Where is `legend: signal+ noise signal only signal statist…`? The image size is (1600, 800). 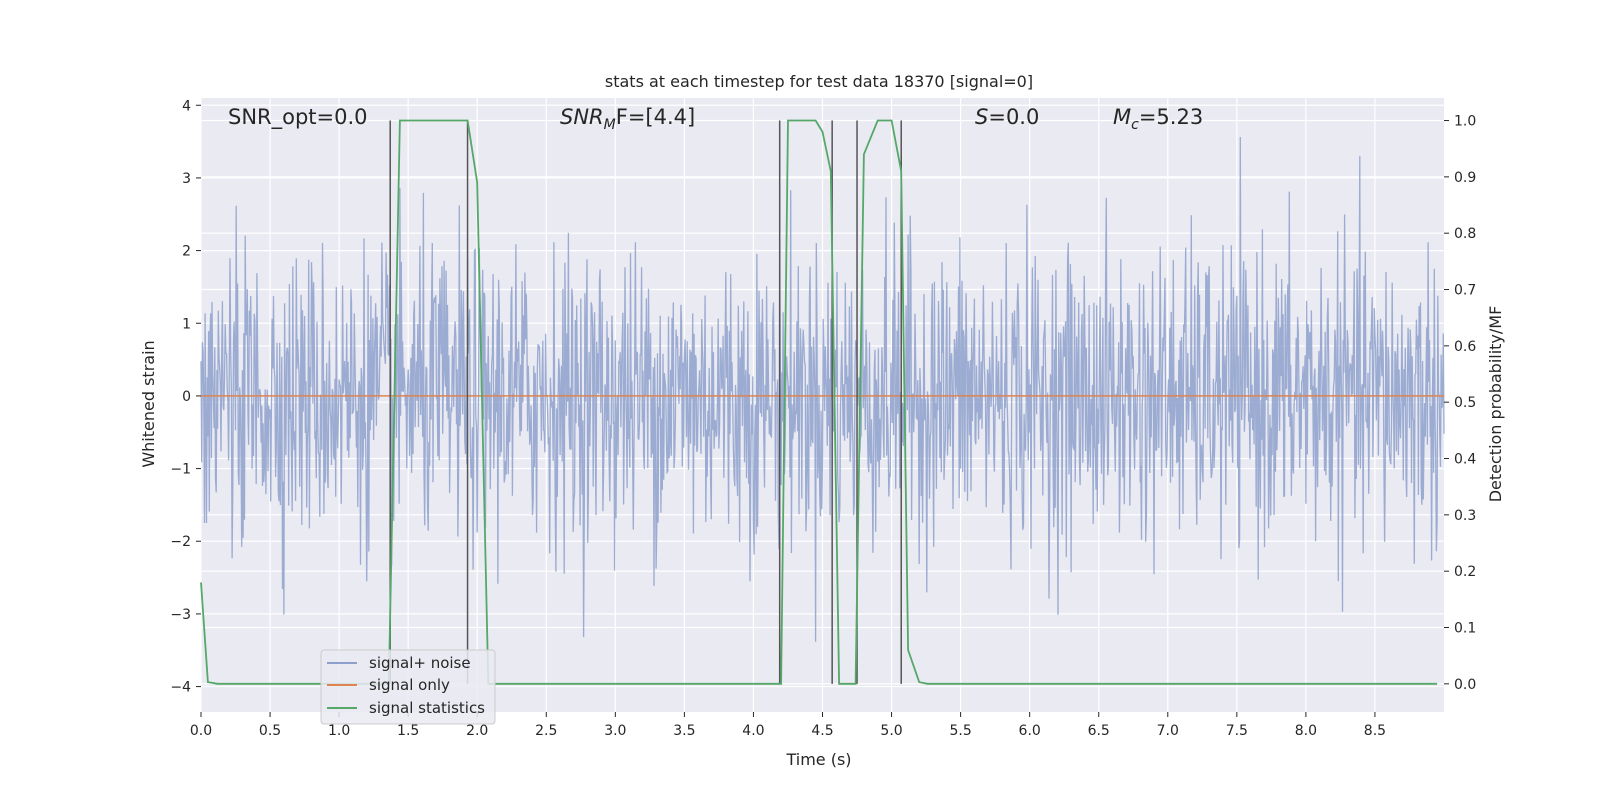
legend: signal+ noise signal only signal statist… is located at coordinates (408, 687).